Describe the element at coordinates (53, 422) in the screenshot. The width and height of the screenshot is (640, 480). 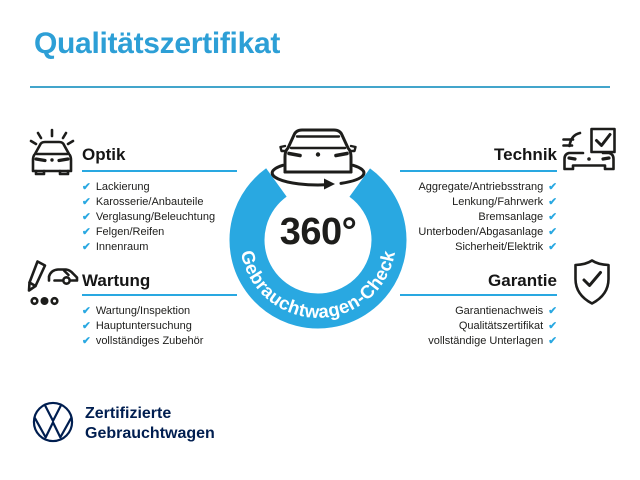
I see `vw-logo` at that location.